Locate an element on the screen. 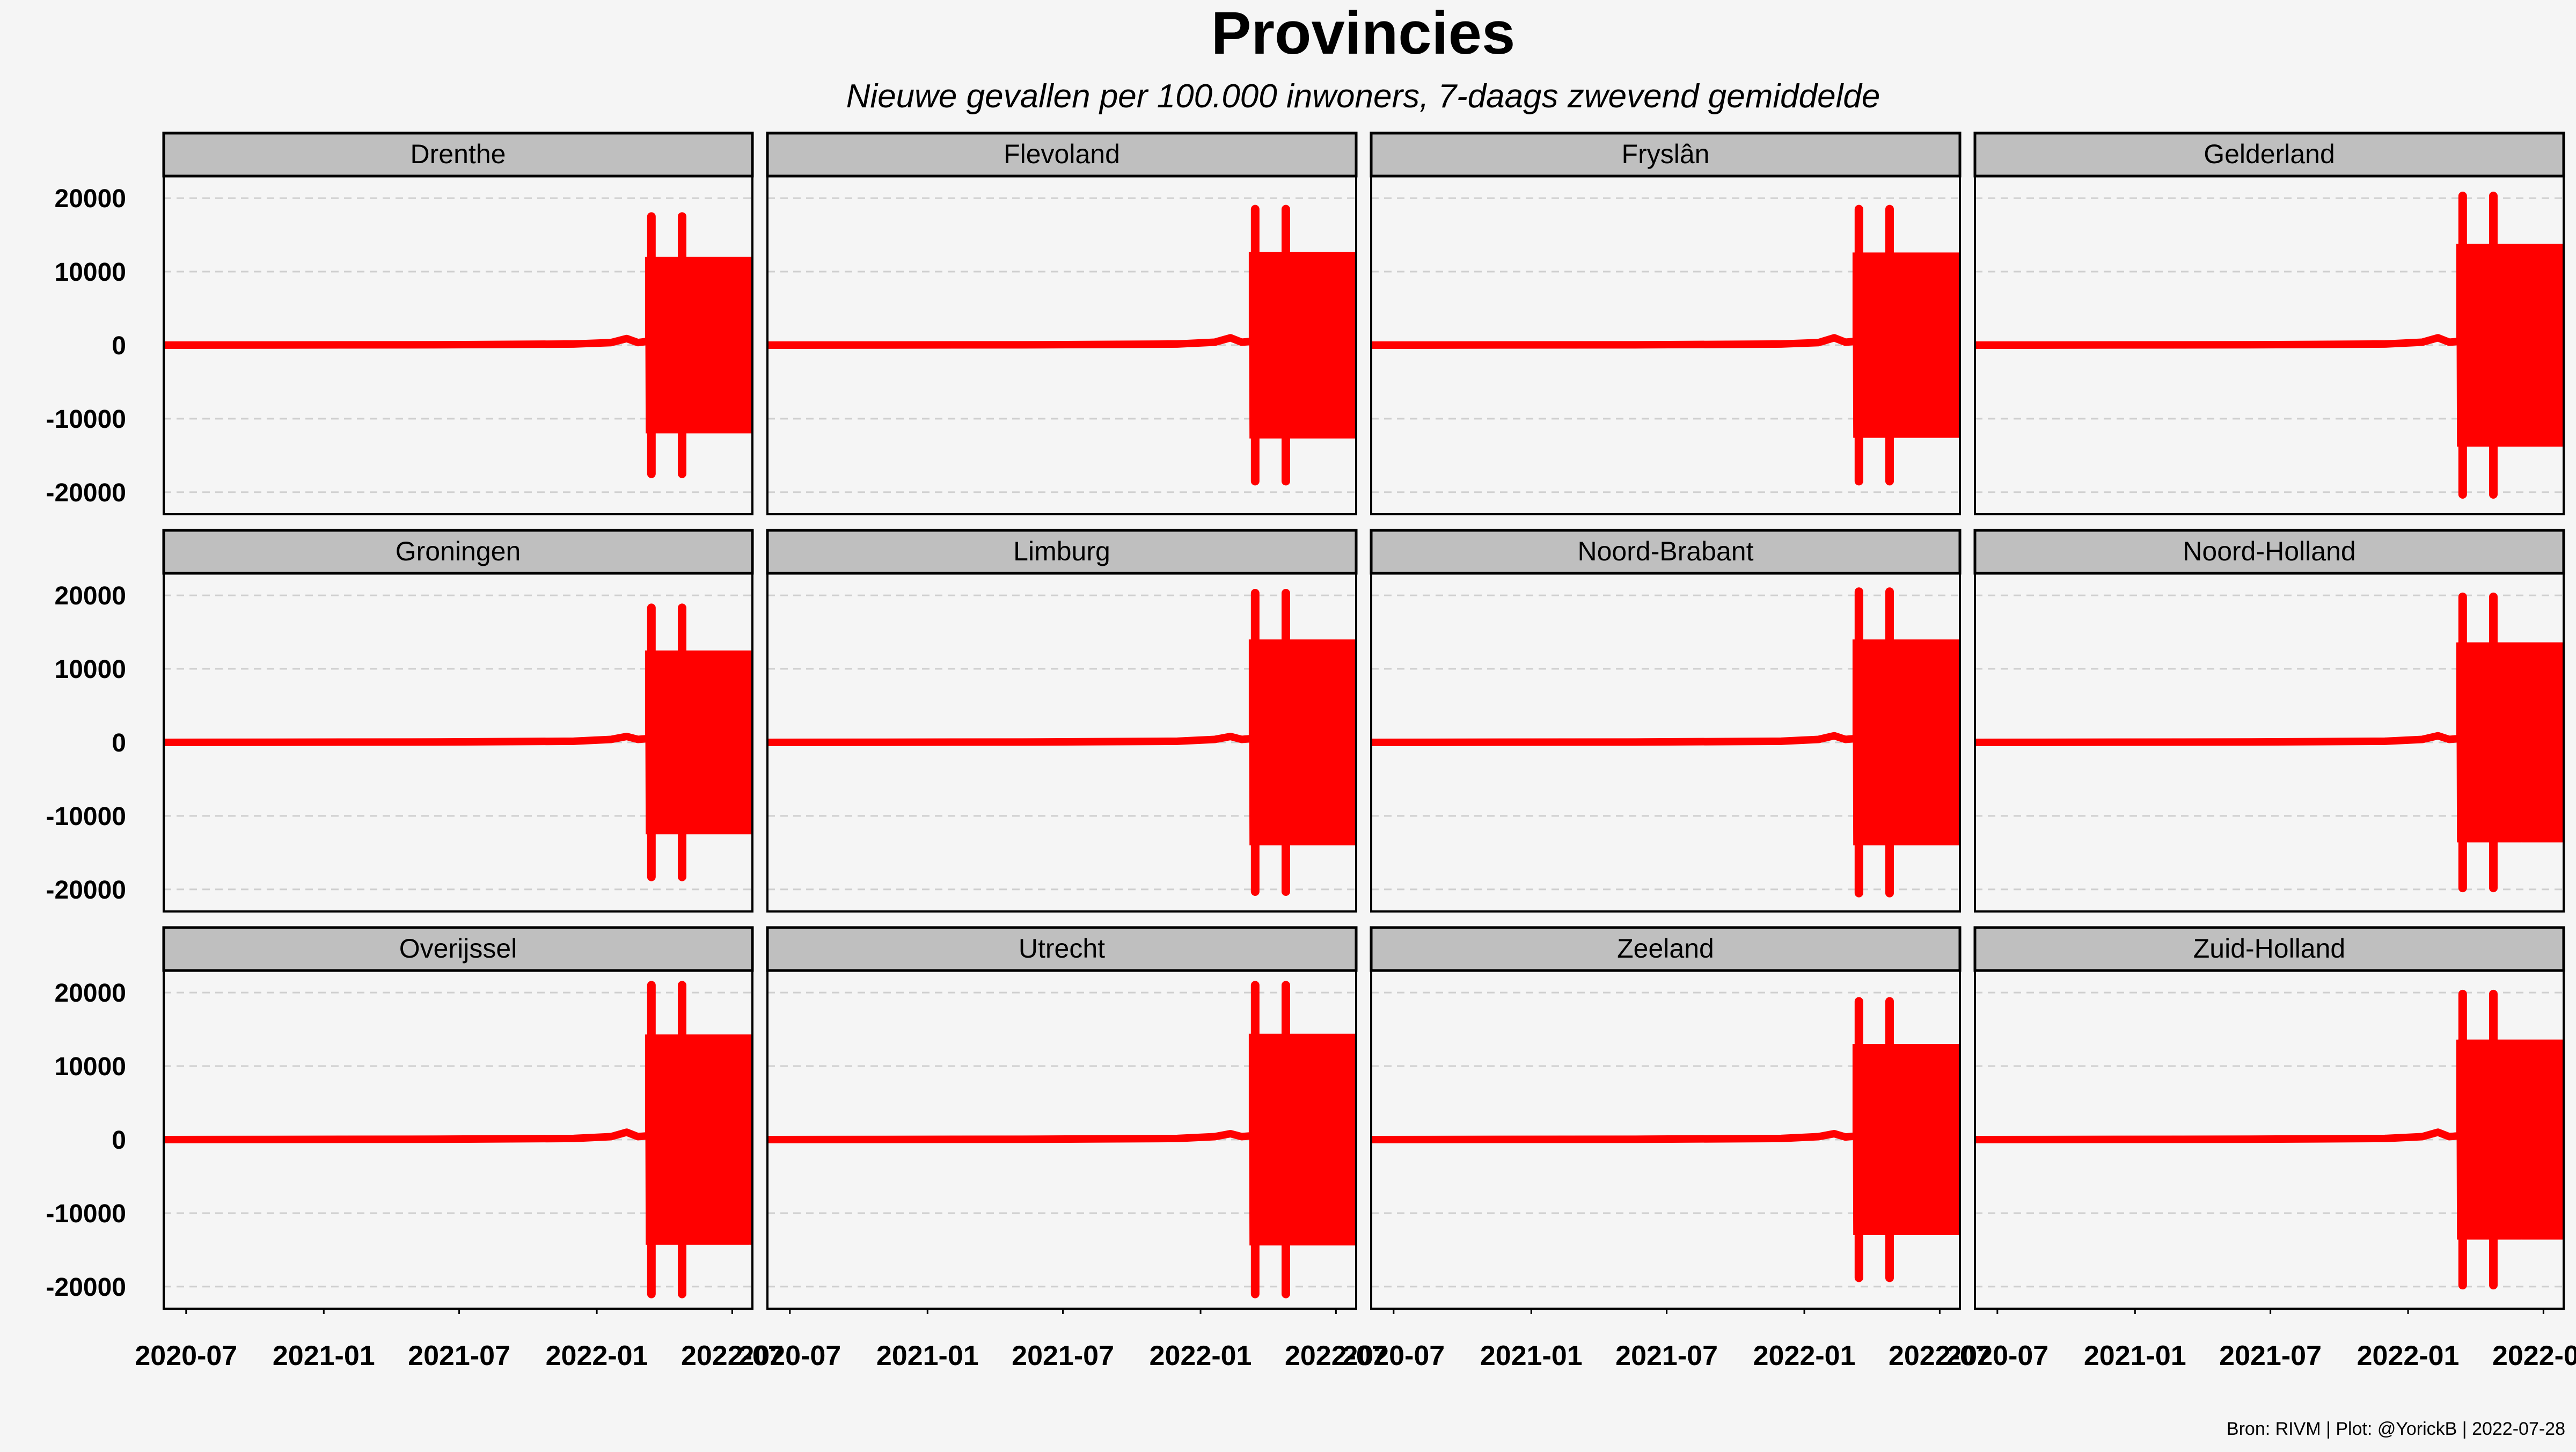 The image size is (2576, 1452). panel-gelderland: Gelderland is located at coordinates (2269, 323).